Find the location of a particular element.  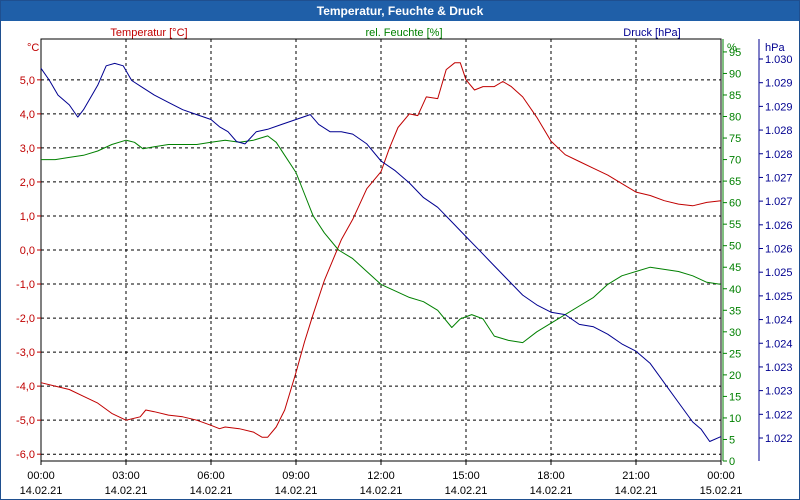

hum-tick-label: 50 is located at coordinates (735, 247).